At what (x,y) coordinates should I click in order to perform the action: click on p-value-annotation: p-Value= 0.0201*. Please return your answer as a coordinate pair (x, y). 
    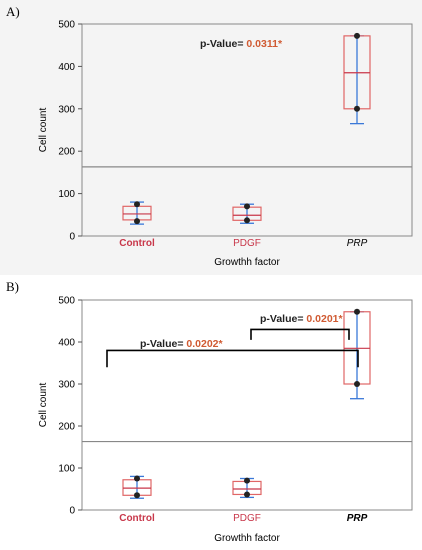
    Looking at the image, I should click on (302, 319).